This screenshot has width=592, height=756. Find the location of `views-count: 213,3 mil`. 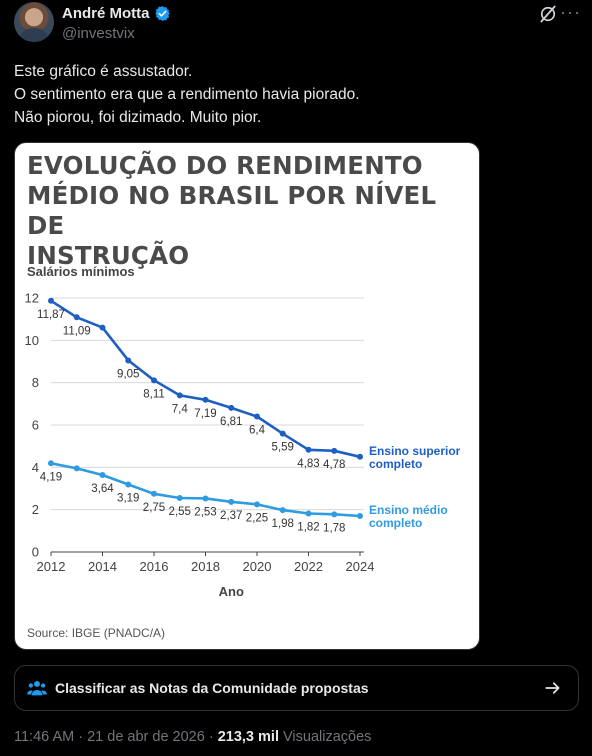

views-count: 213,3 mil is located at coordinates (248, 737).